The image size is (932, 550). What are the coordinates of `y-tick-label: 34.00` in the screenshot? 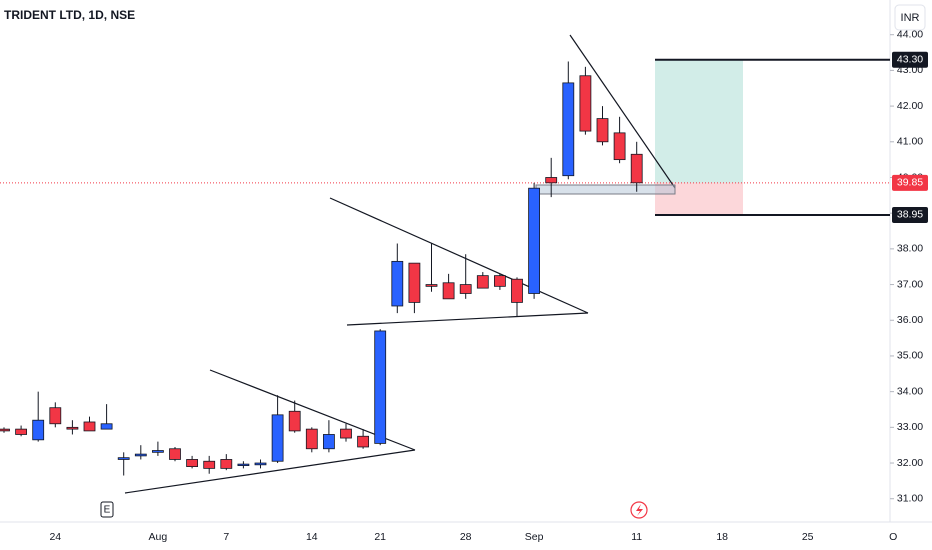 It's located at (910, 391).